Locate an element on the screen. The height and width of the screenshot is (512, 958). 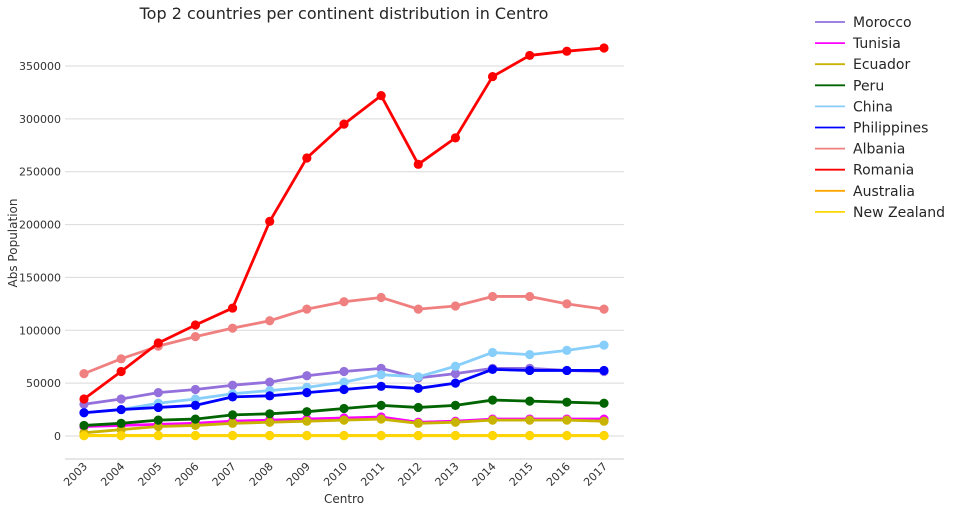
legend-label: New Zealand is located at coordinates (899, 213).